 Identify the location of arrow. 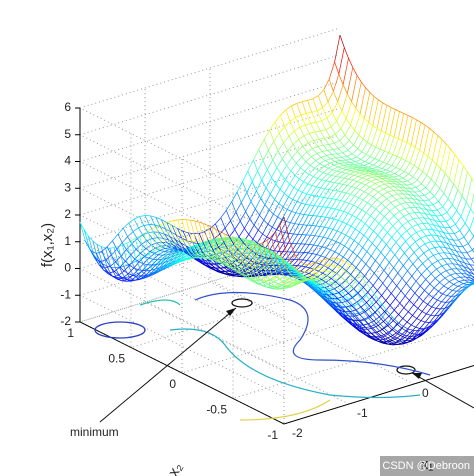
(168, 365).